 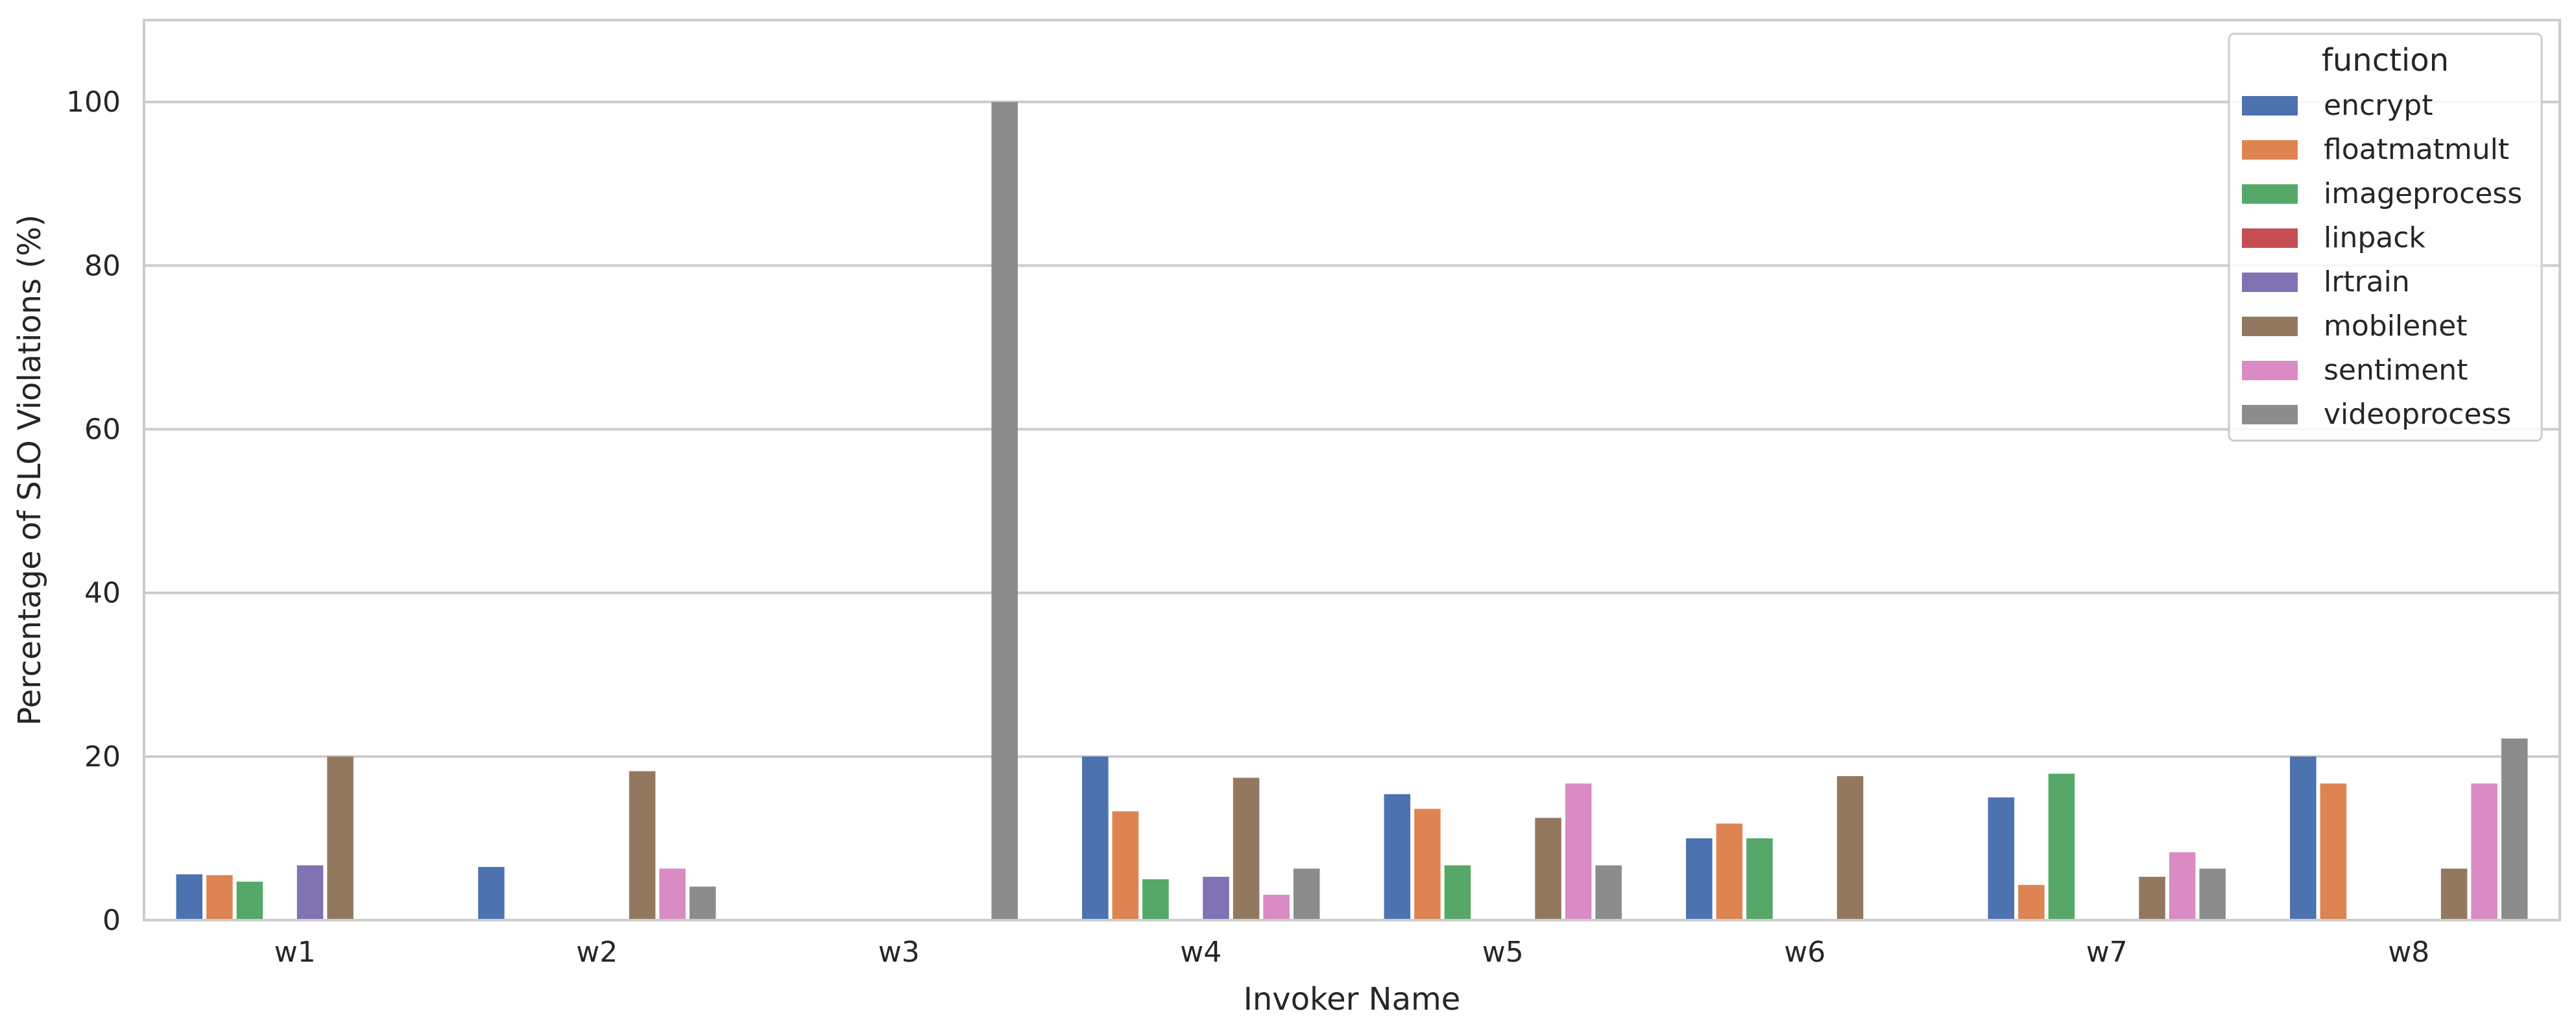 What do you see at coordinates (340, 838) in the screenshot?
I see `bar-mobilenet-w1` at bounding box center [340, 838].